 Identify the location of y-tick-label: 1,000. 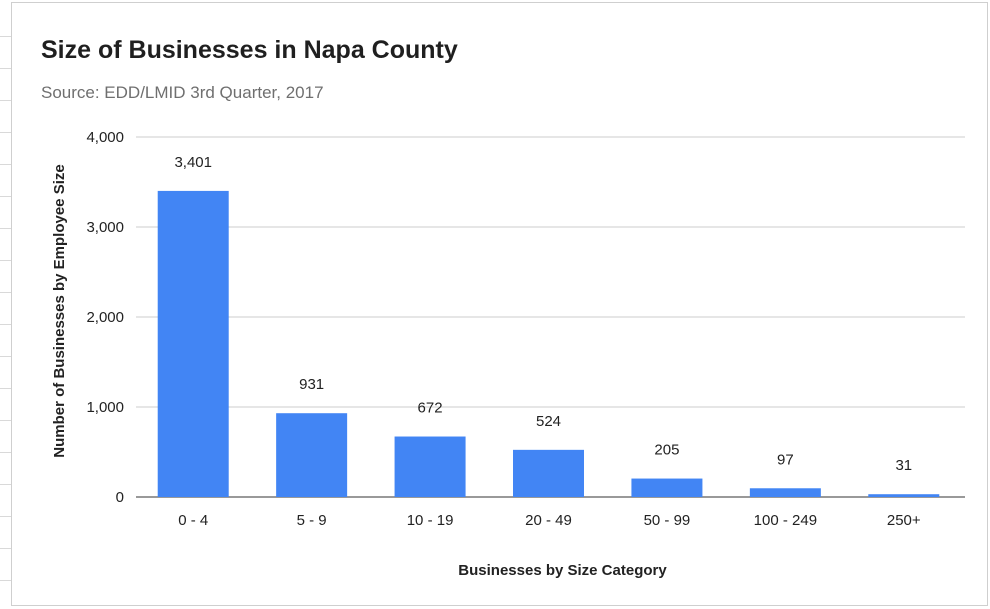
(105, 407).